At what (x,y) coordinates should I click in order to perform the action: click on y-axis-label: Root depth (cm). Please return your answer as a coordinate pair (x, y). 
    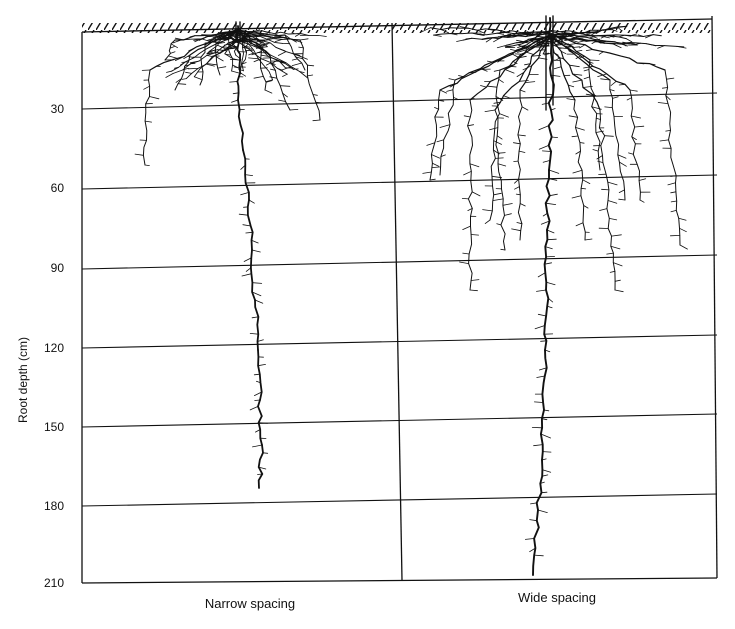
    Looking at the image, I should click on (23, 380).